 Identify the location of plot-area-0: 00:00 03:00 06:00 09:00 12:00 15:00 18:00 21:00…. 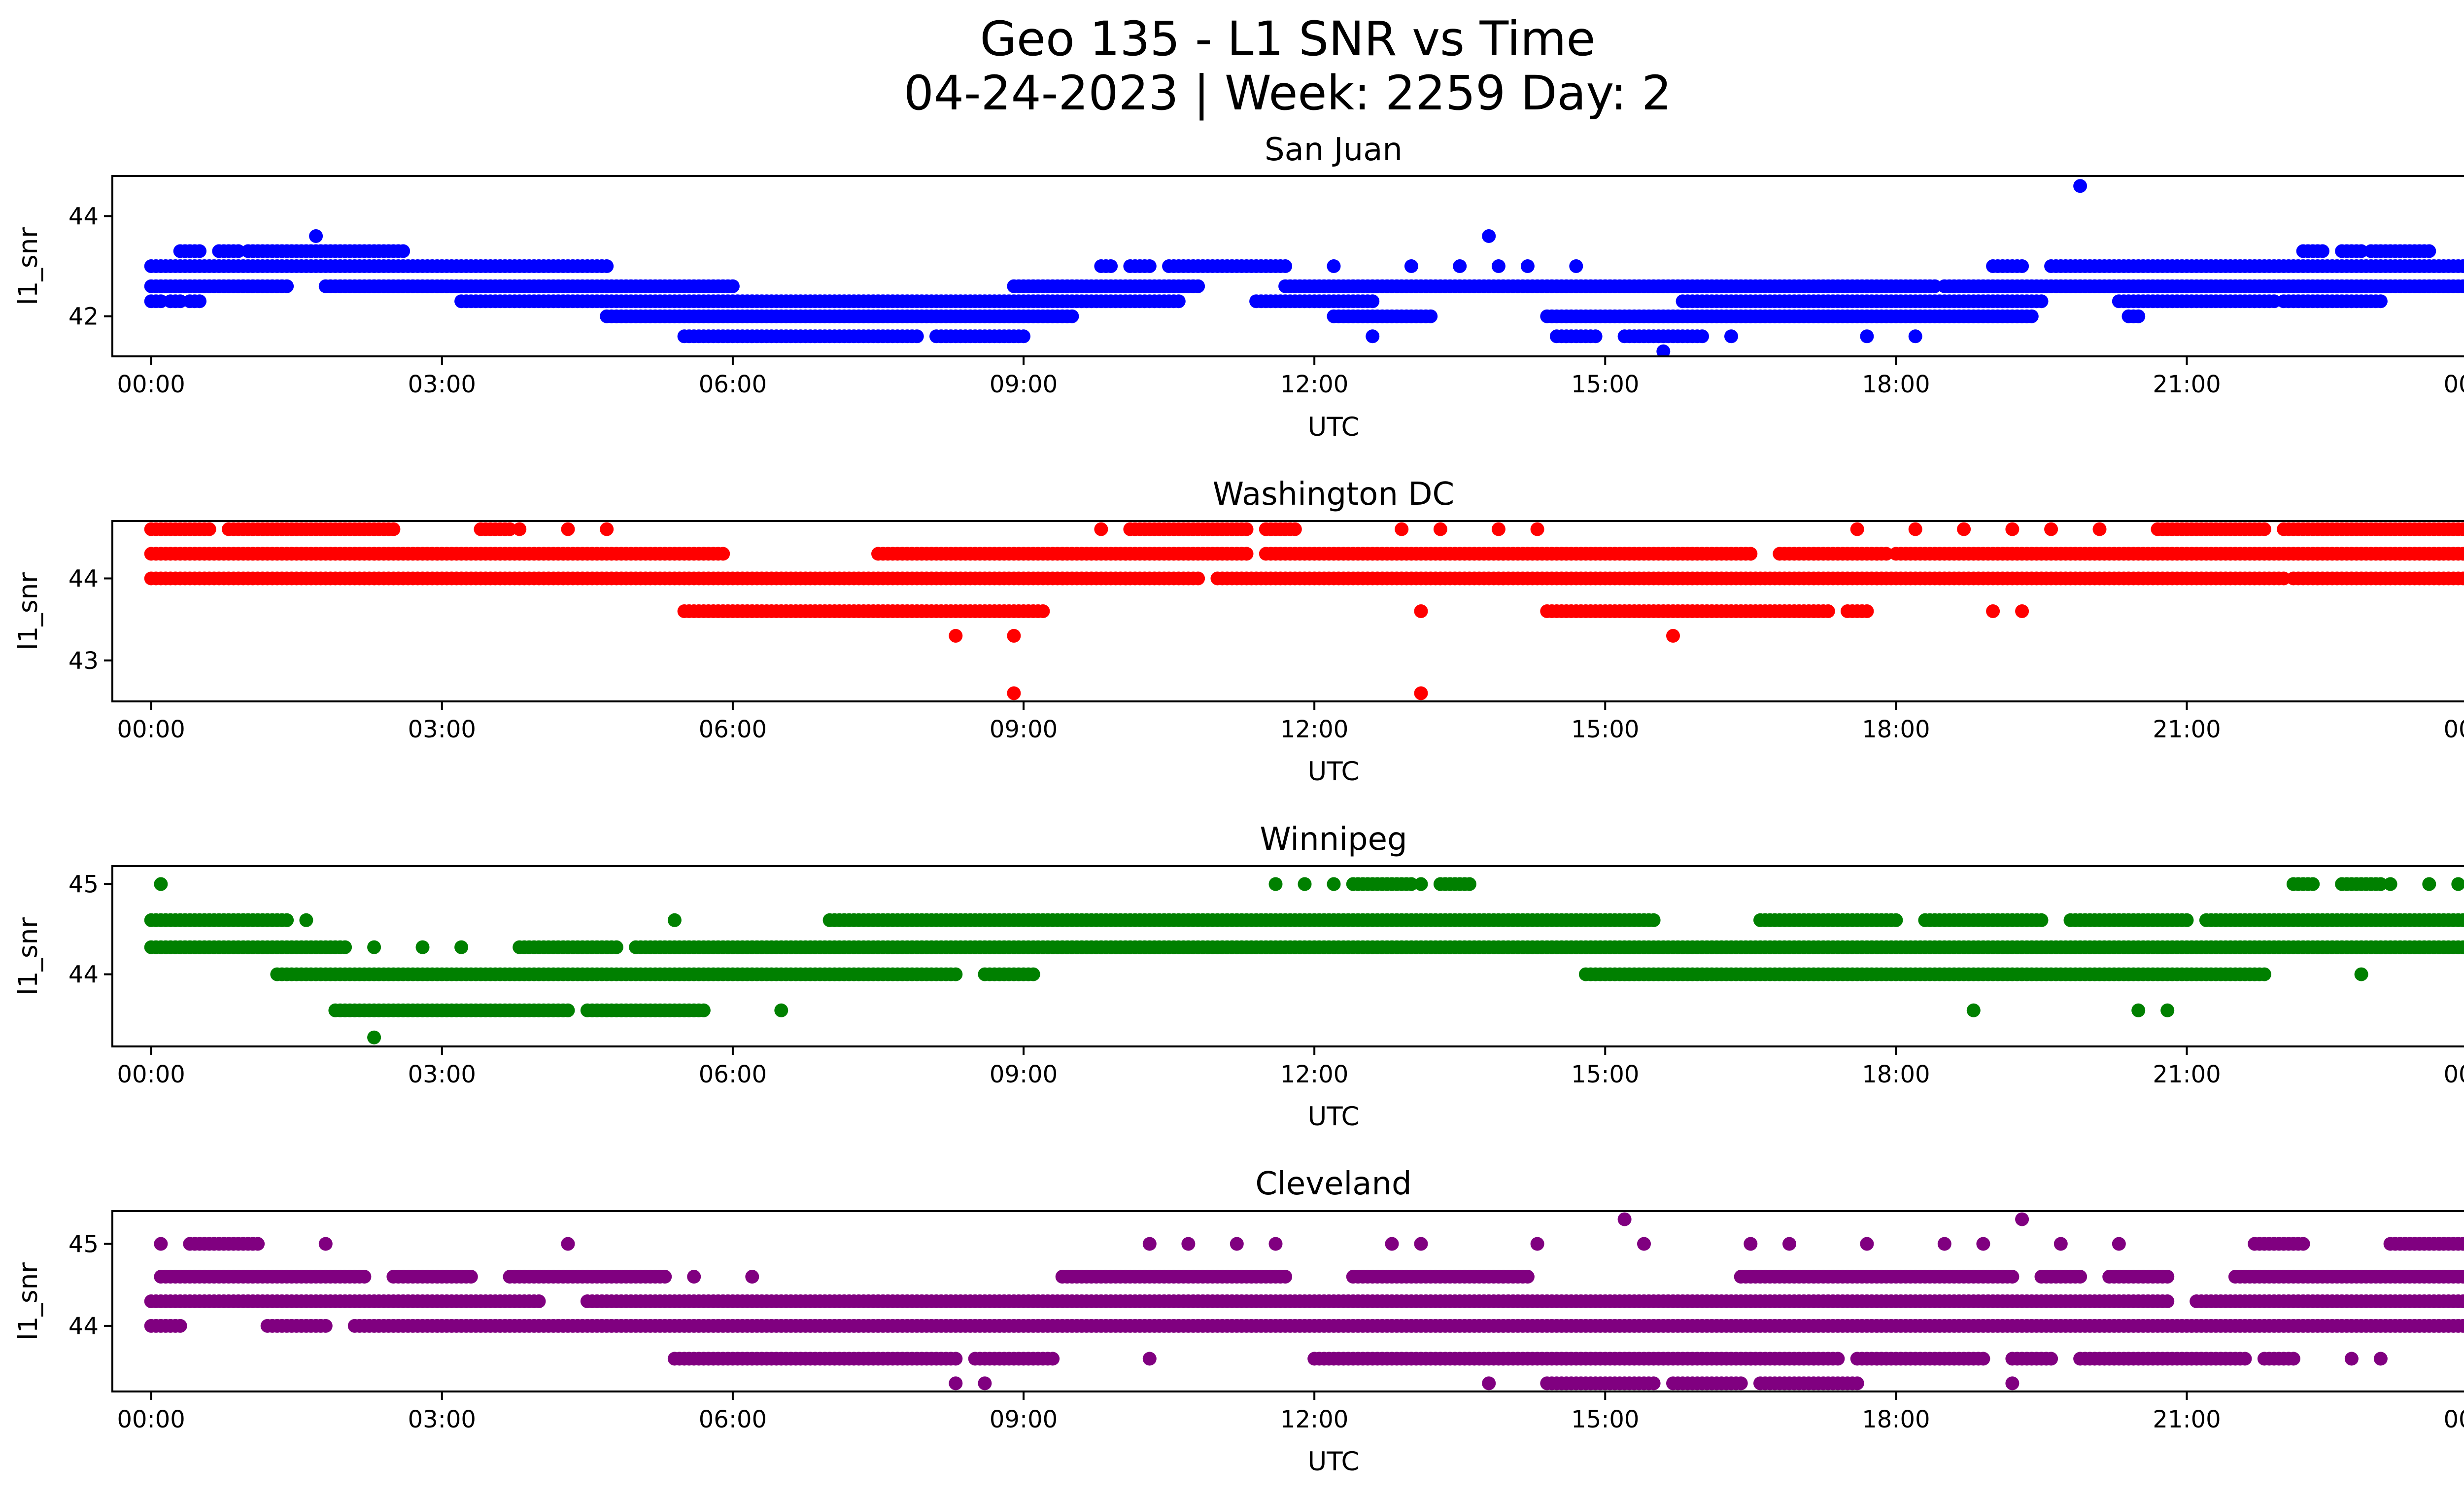
(1266, 286).